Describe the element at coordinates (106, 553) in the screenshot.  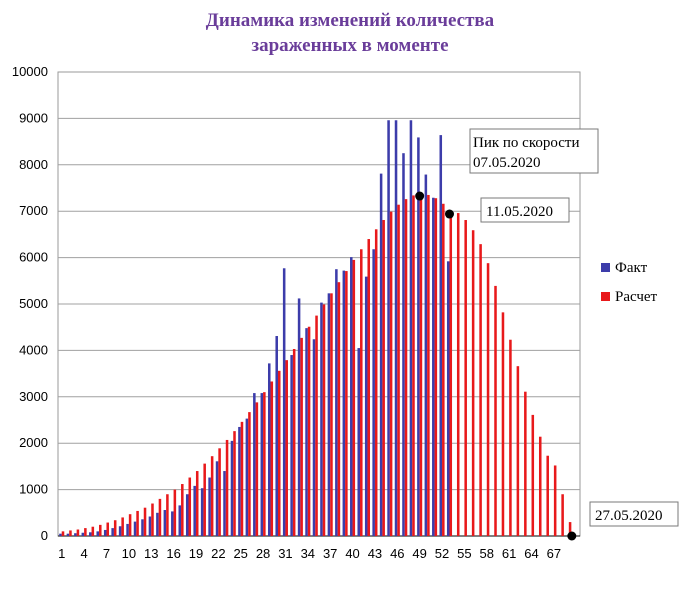
I see `x-tick-label: 7` at that location.